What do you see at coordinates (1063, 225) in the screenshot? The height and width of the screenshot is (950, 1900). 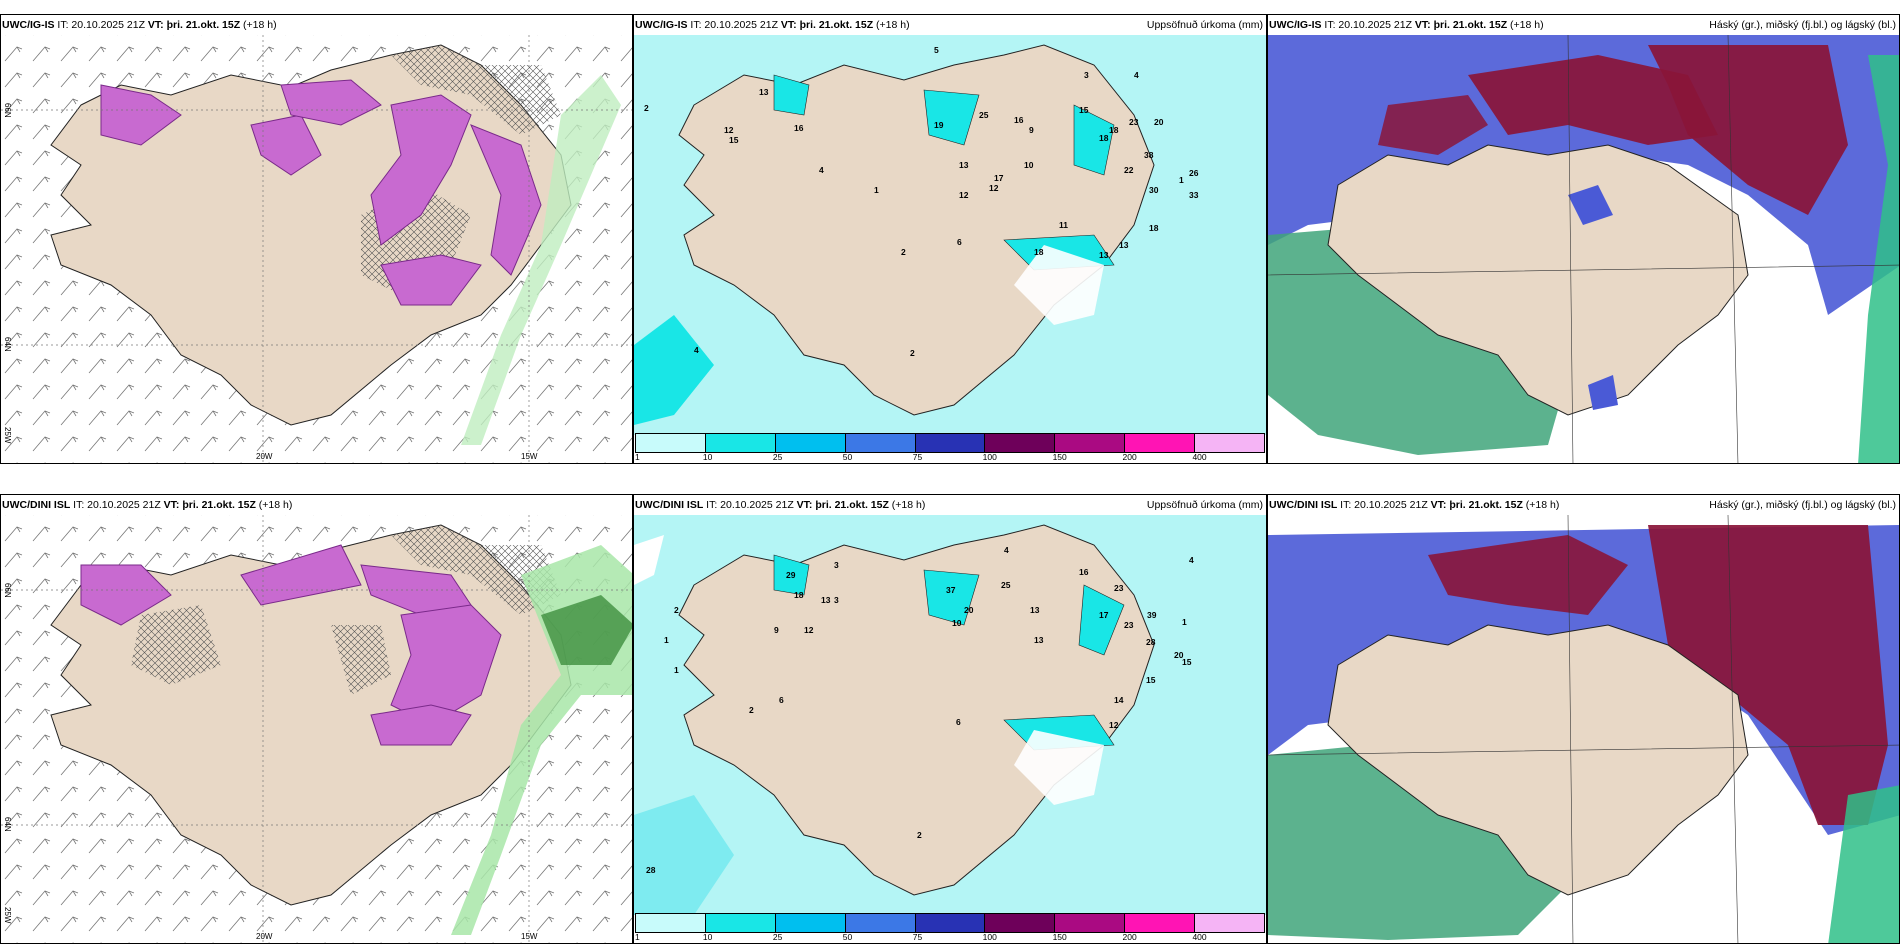 I see `precip-label: 11` at bounding box center [1063, 225].